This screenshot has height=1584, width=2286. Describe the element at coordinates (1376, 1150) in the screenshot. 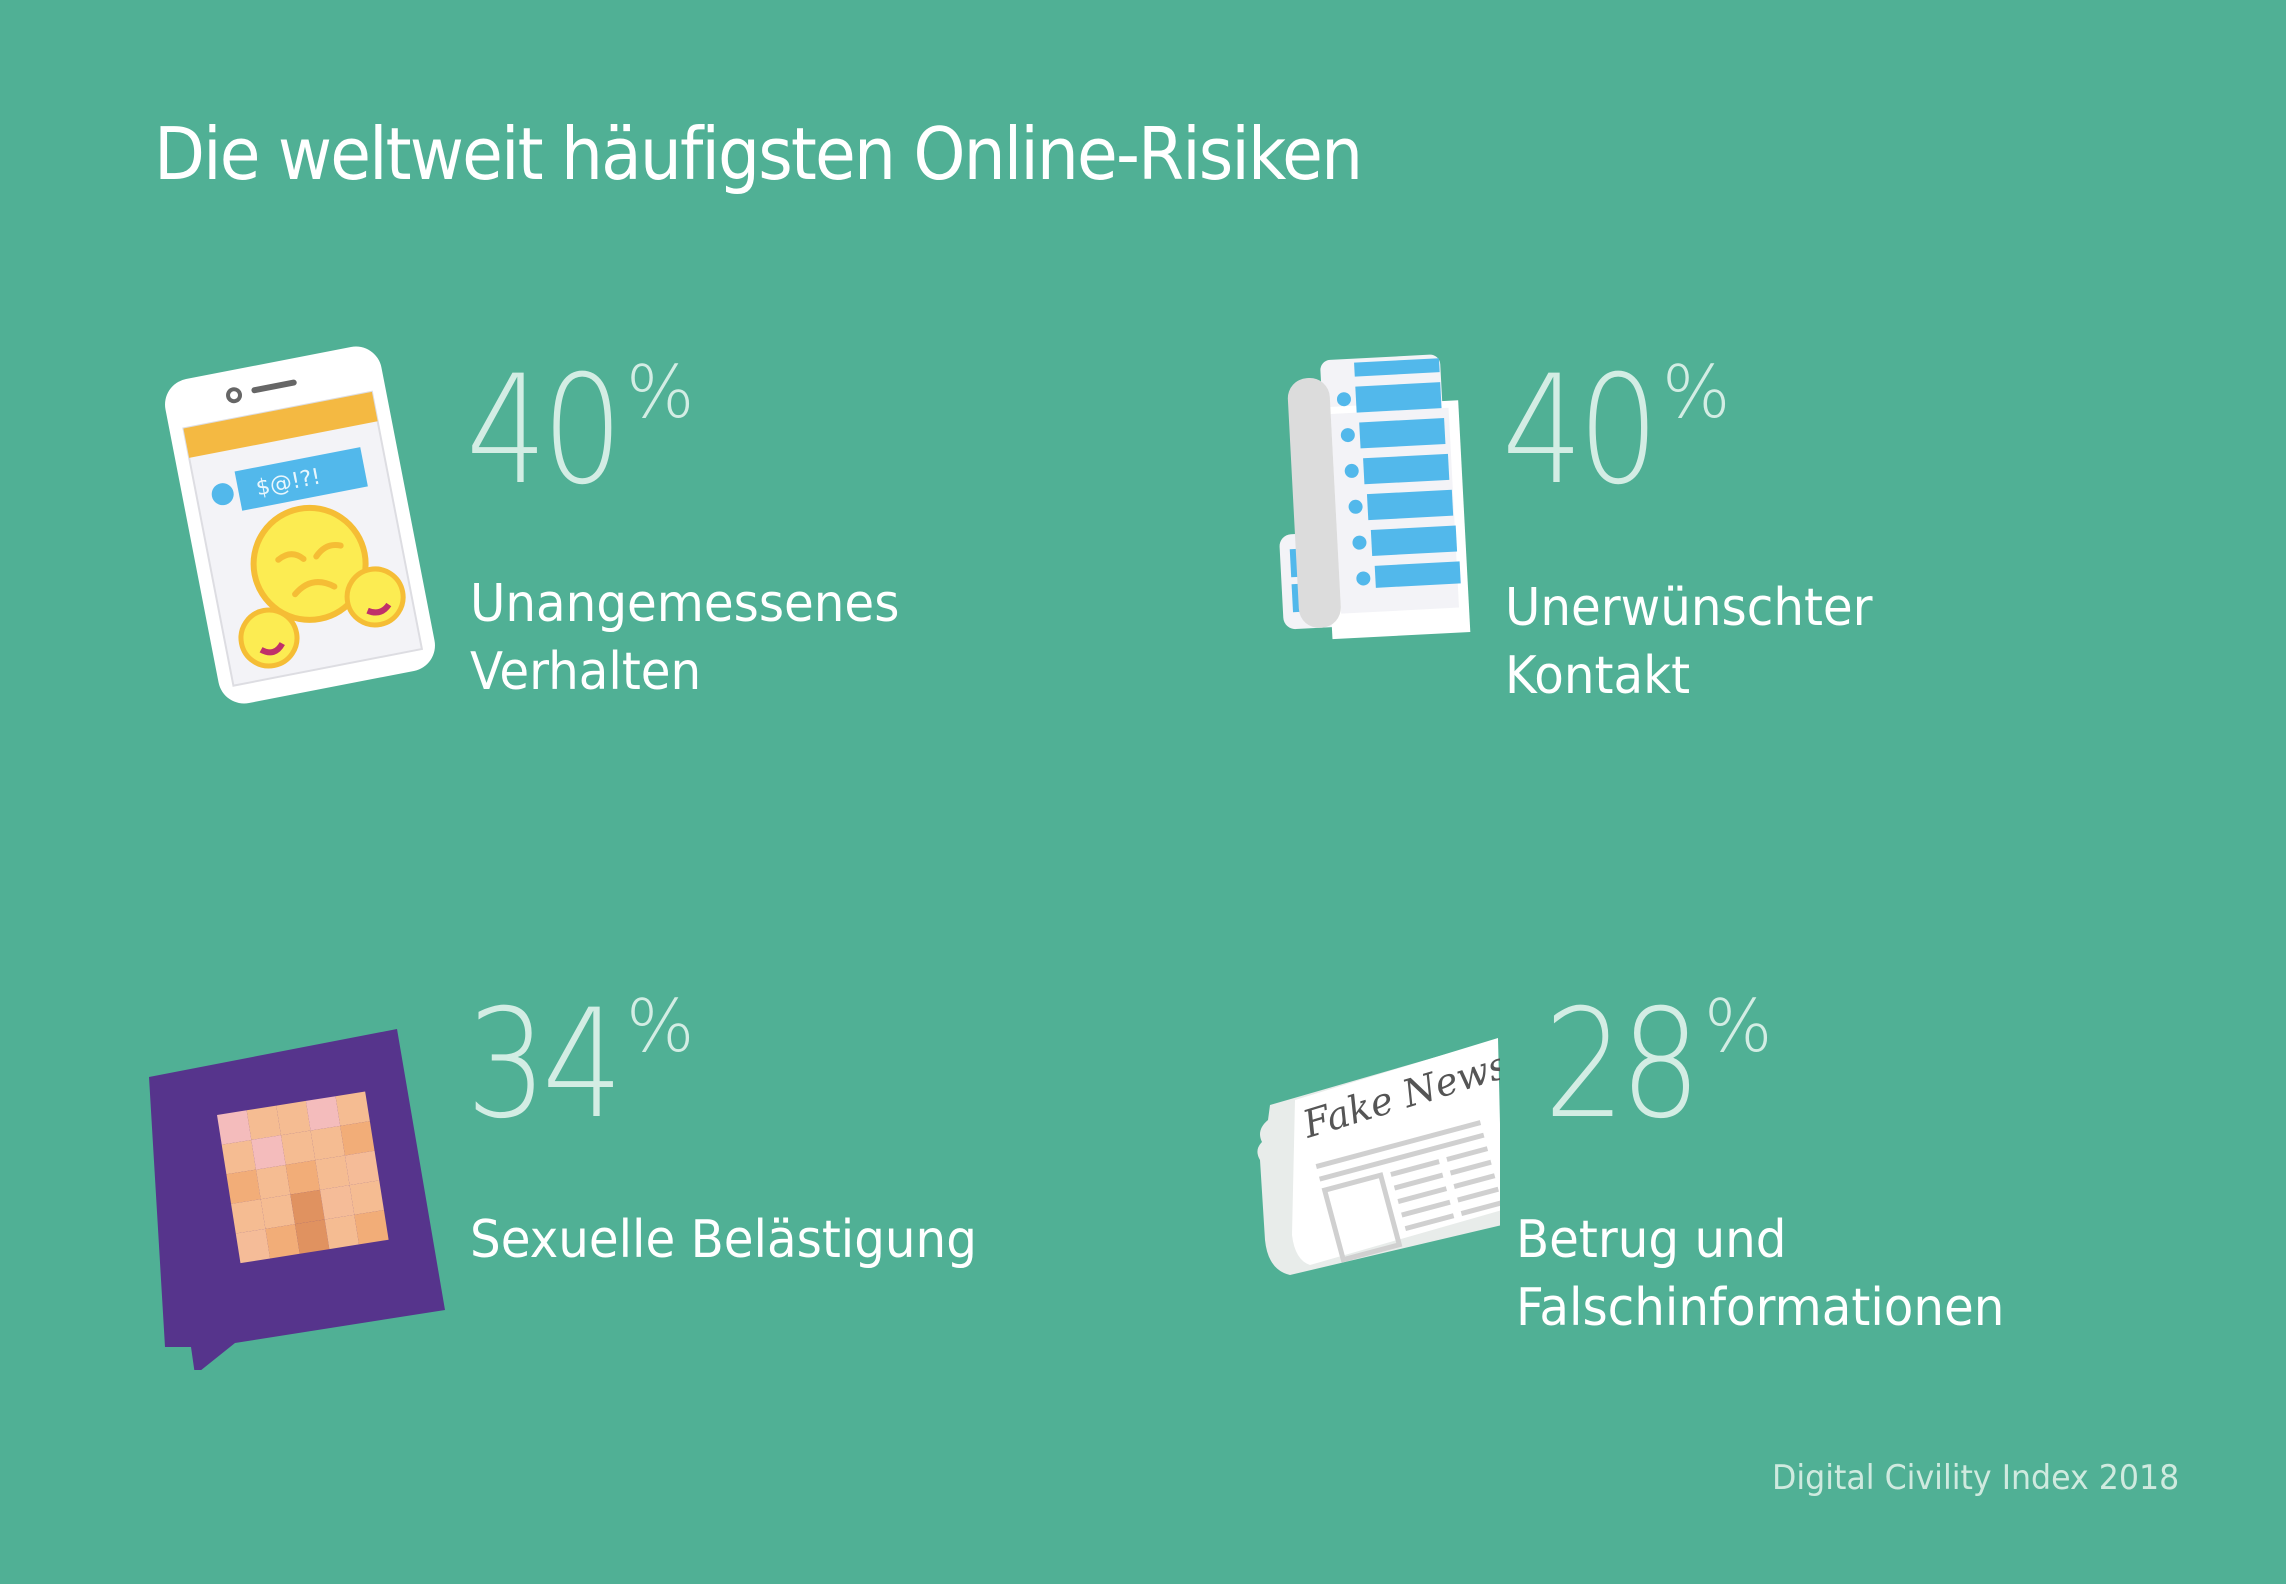

I see `fake-news-newspaper-icon: Fake News` at that location.